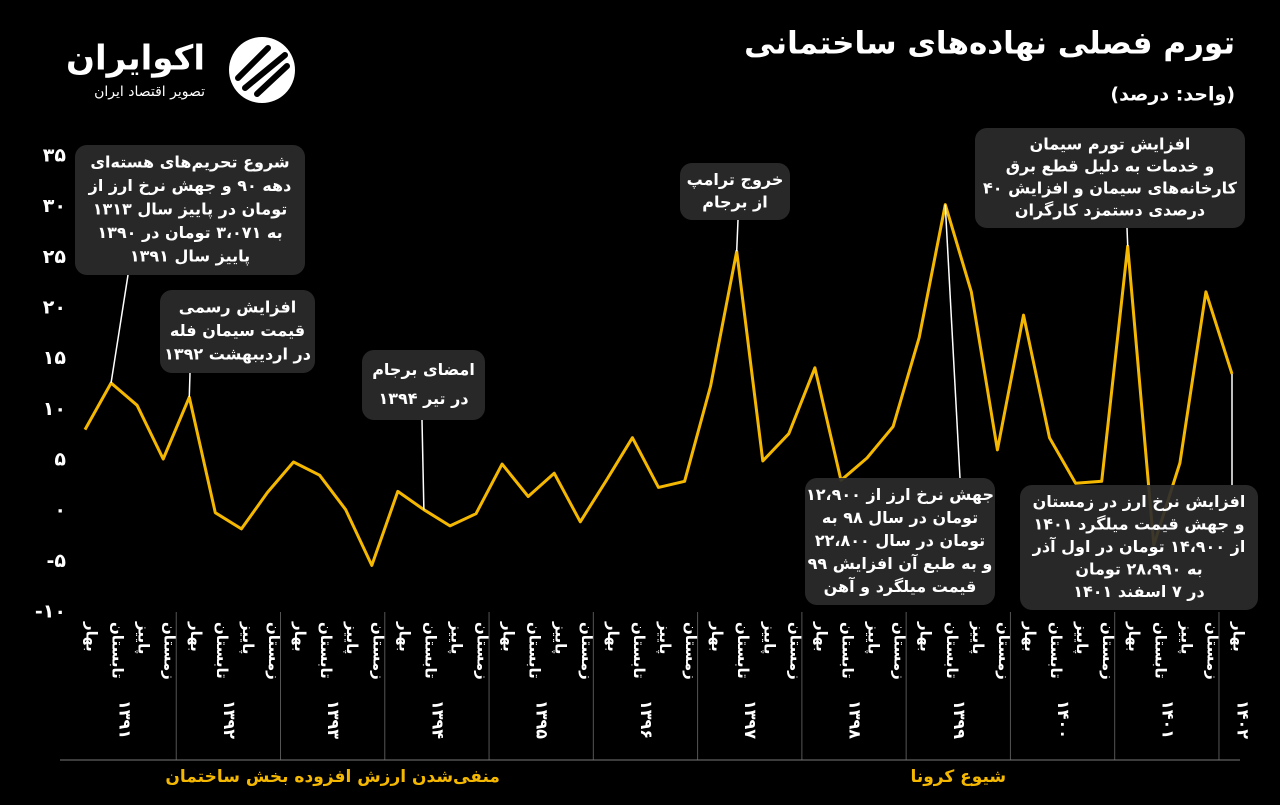 The image size is (1280, 805). I want to click on annotation-text: از ۱۴،۹۰۰ تومان در اول آذر, so click(1139, 546).